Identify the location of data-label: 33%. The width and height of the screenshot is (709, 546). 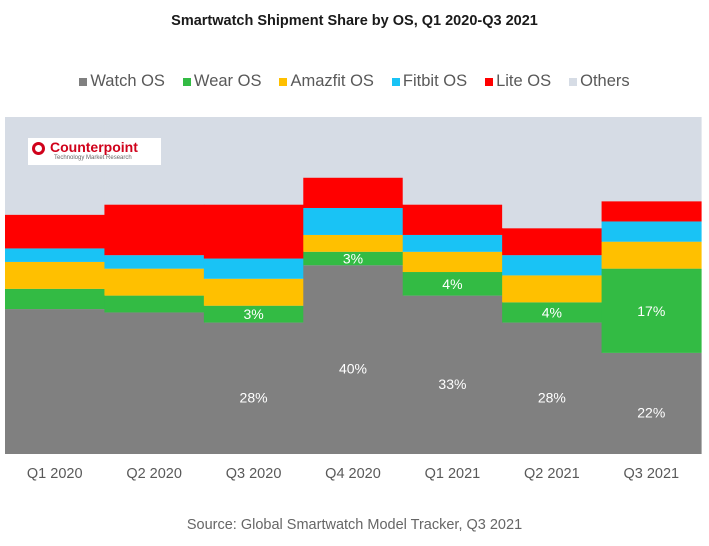
(452, 384).